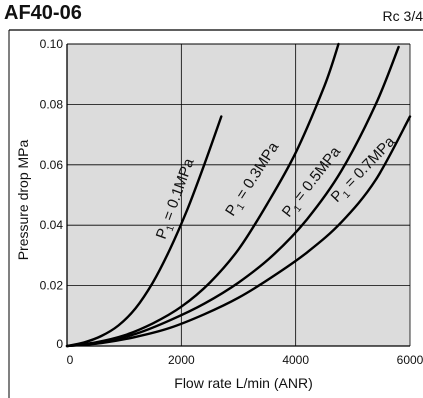  I want to click on x-axis-label: Flow rate L/min (ANR), so click(243, 383).